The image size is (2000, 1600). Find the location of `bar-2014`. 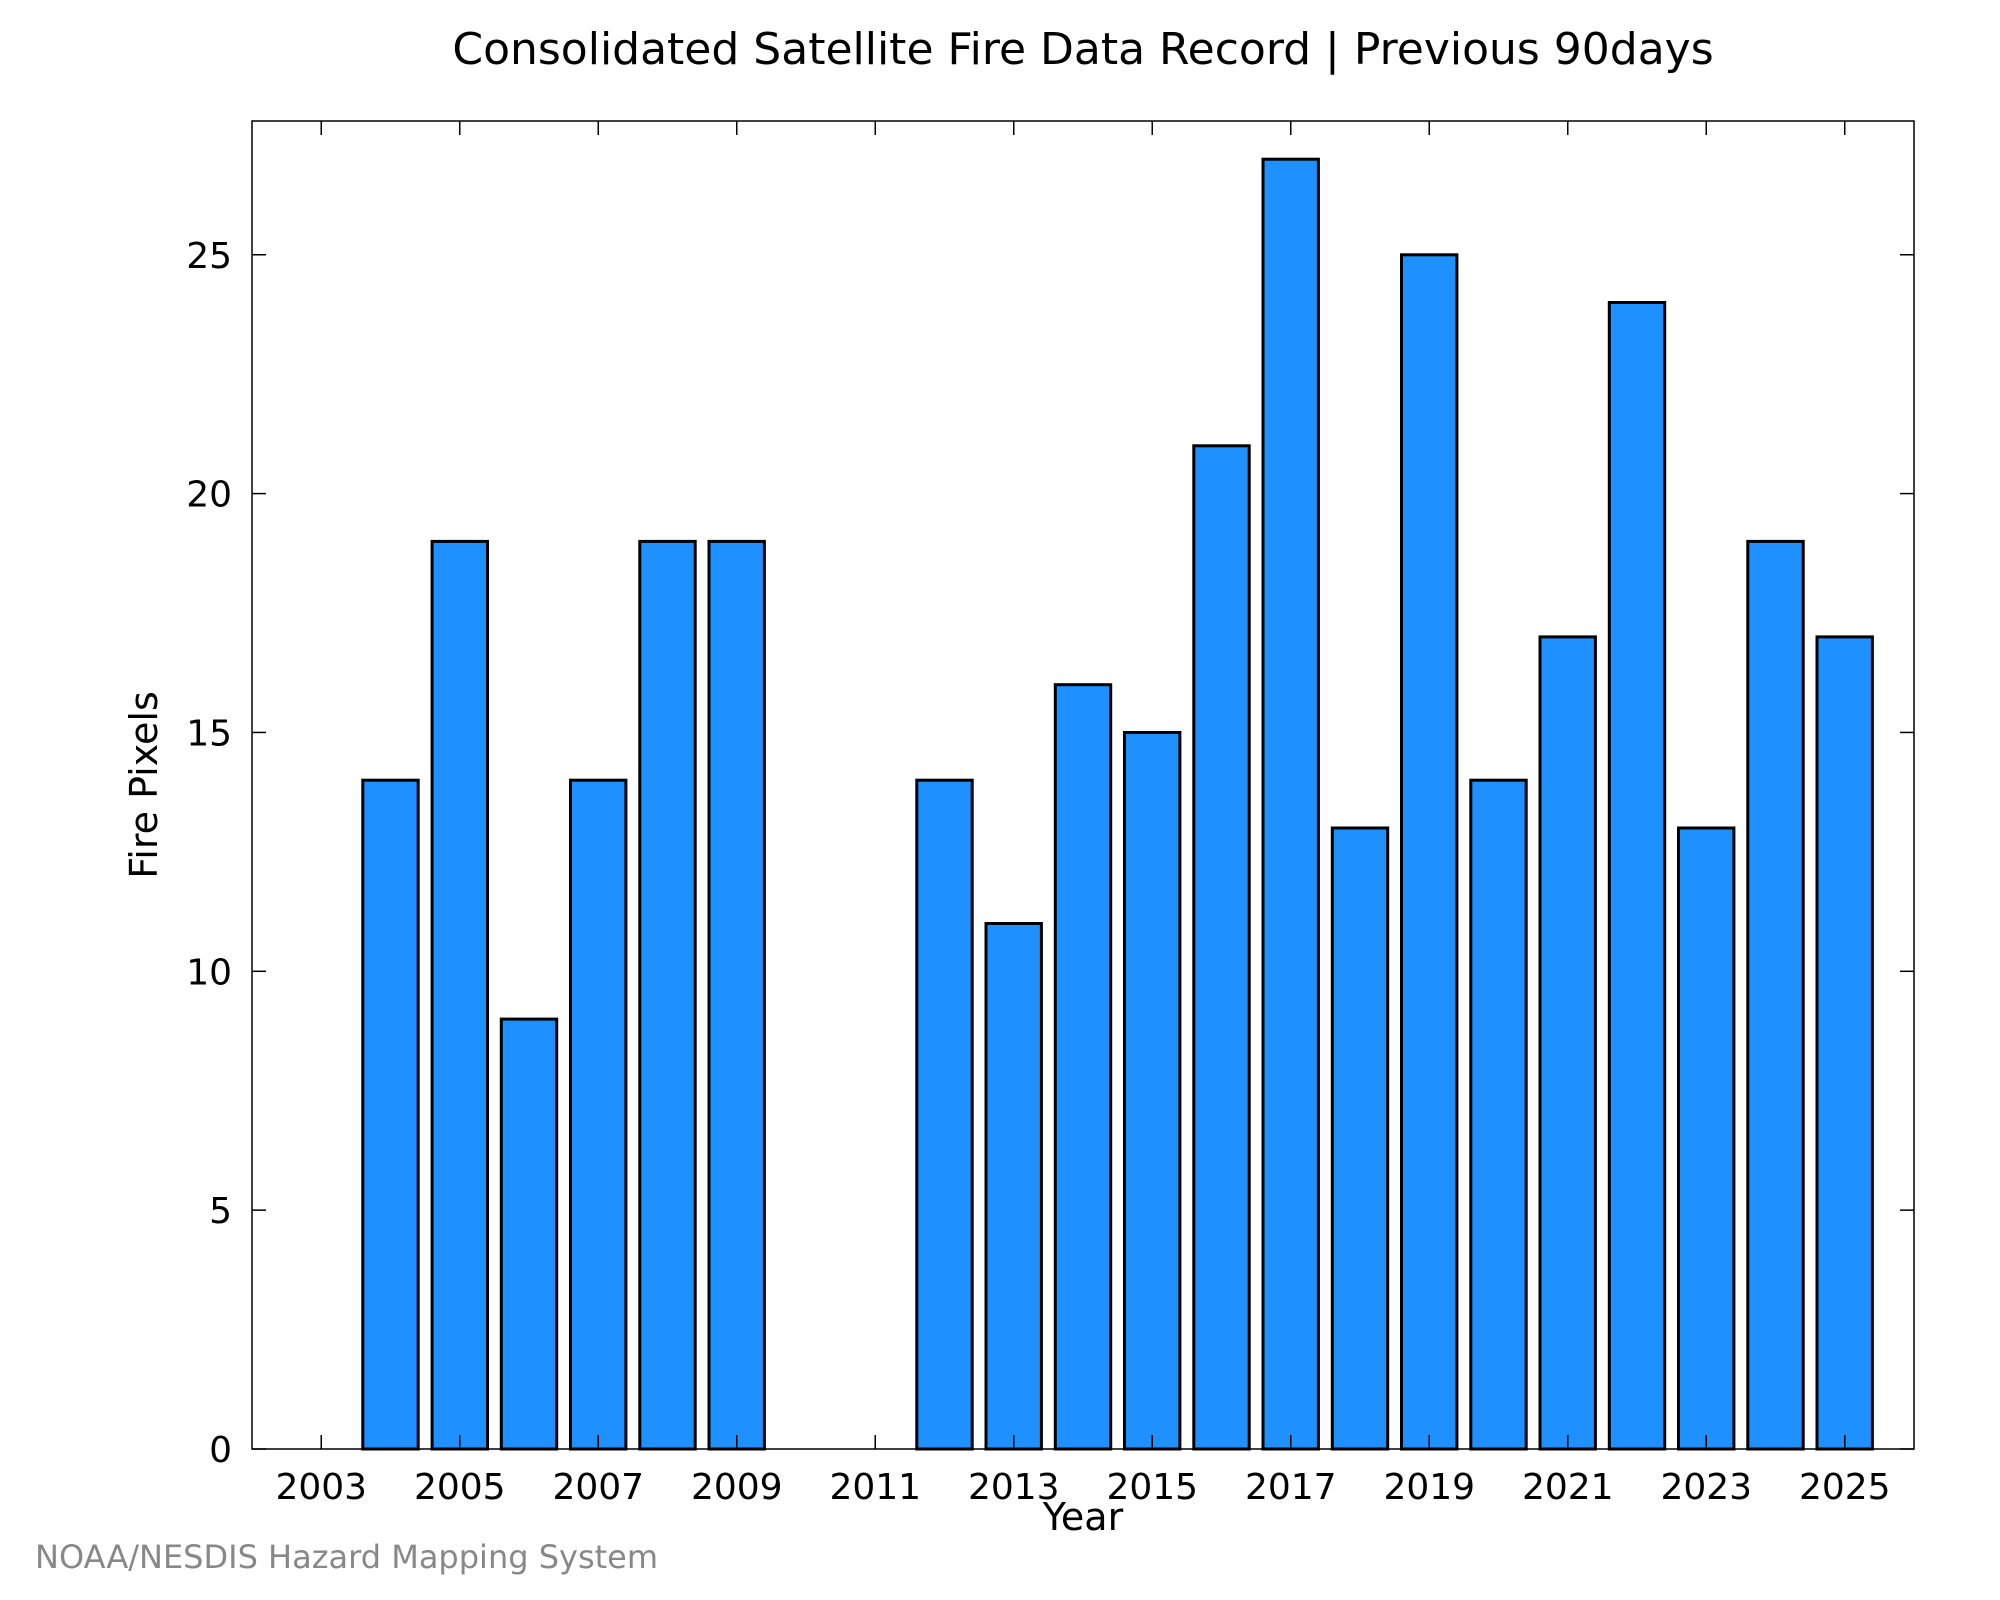

bar-2014 is located at coordinates (1083, 1067).